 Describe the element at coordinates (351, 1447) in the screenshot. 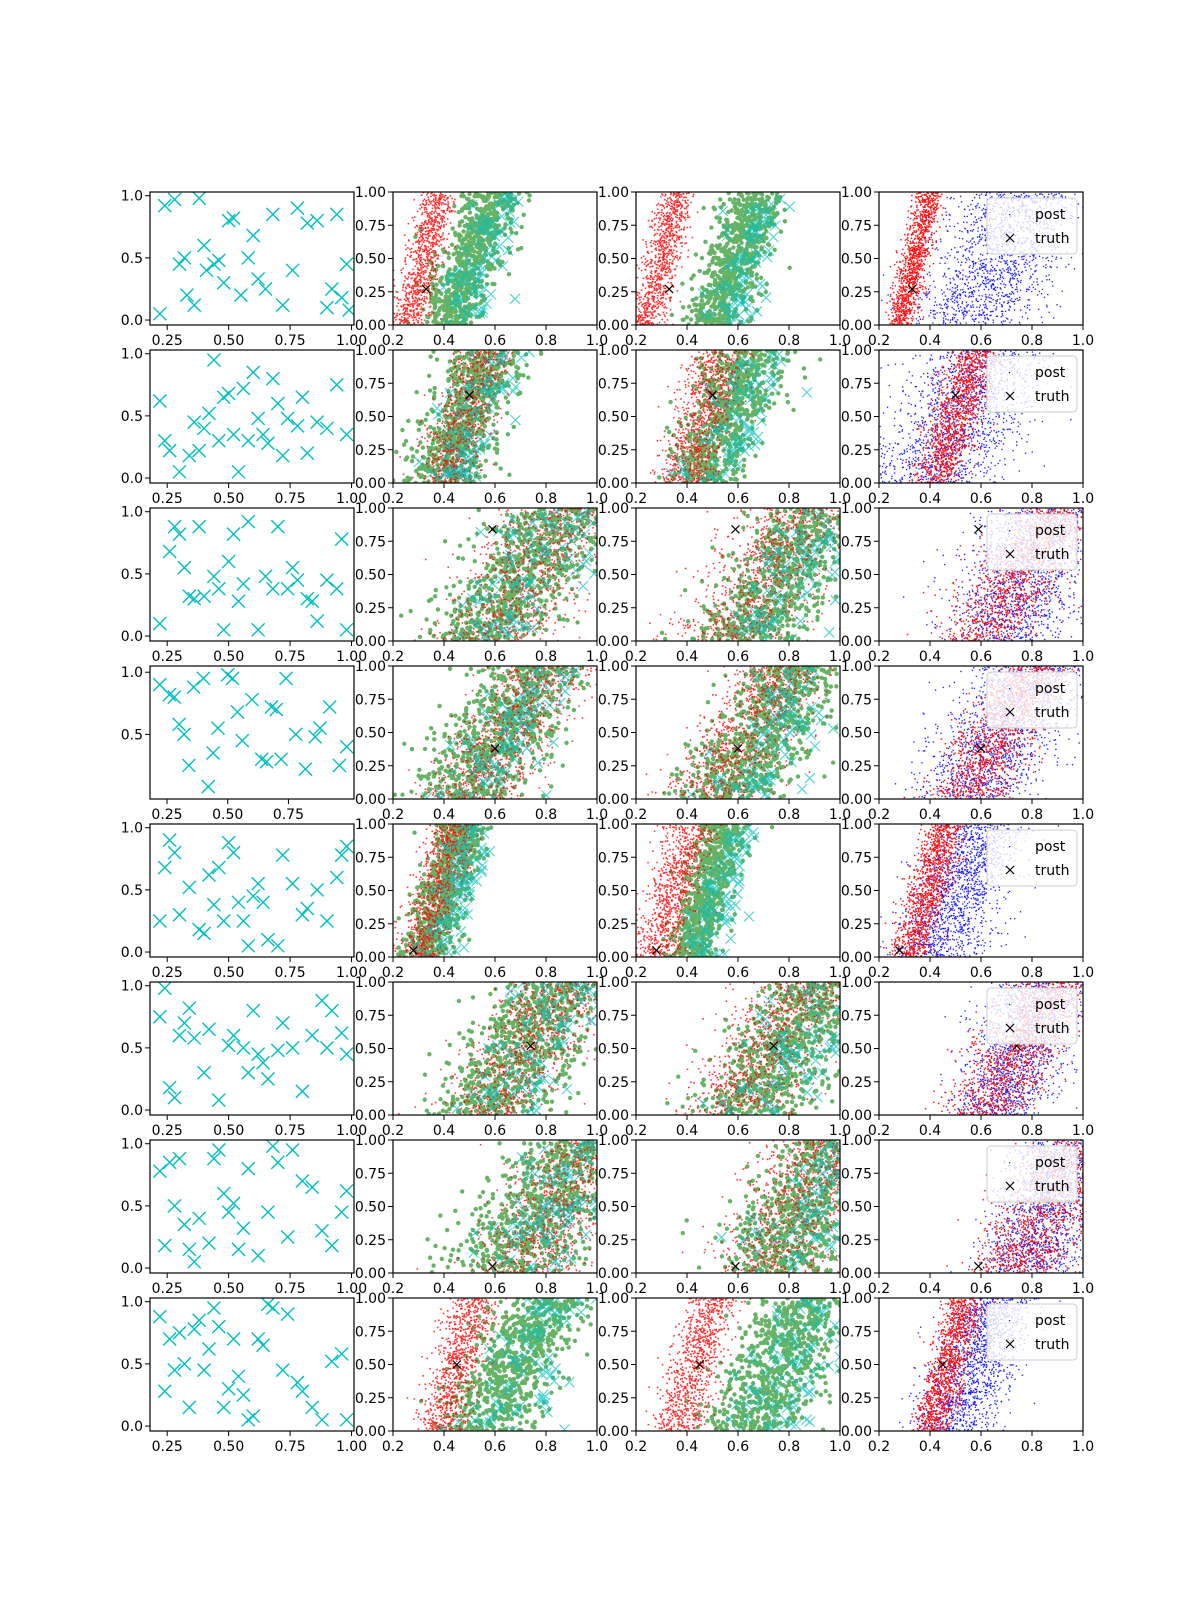

I see `x-tick-label: 1.00` at that location.